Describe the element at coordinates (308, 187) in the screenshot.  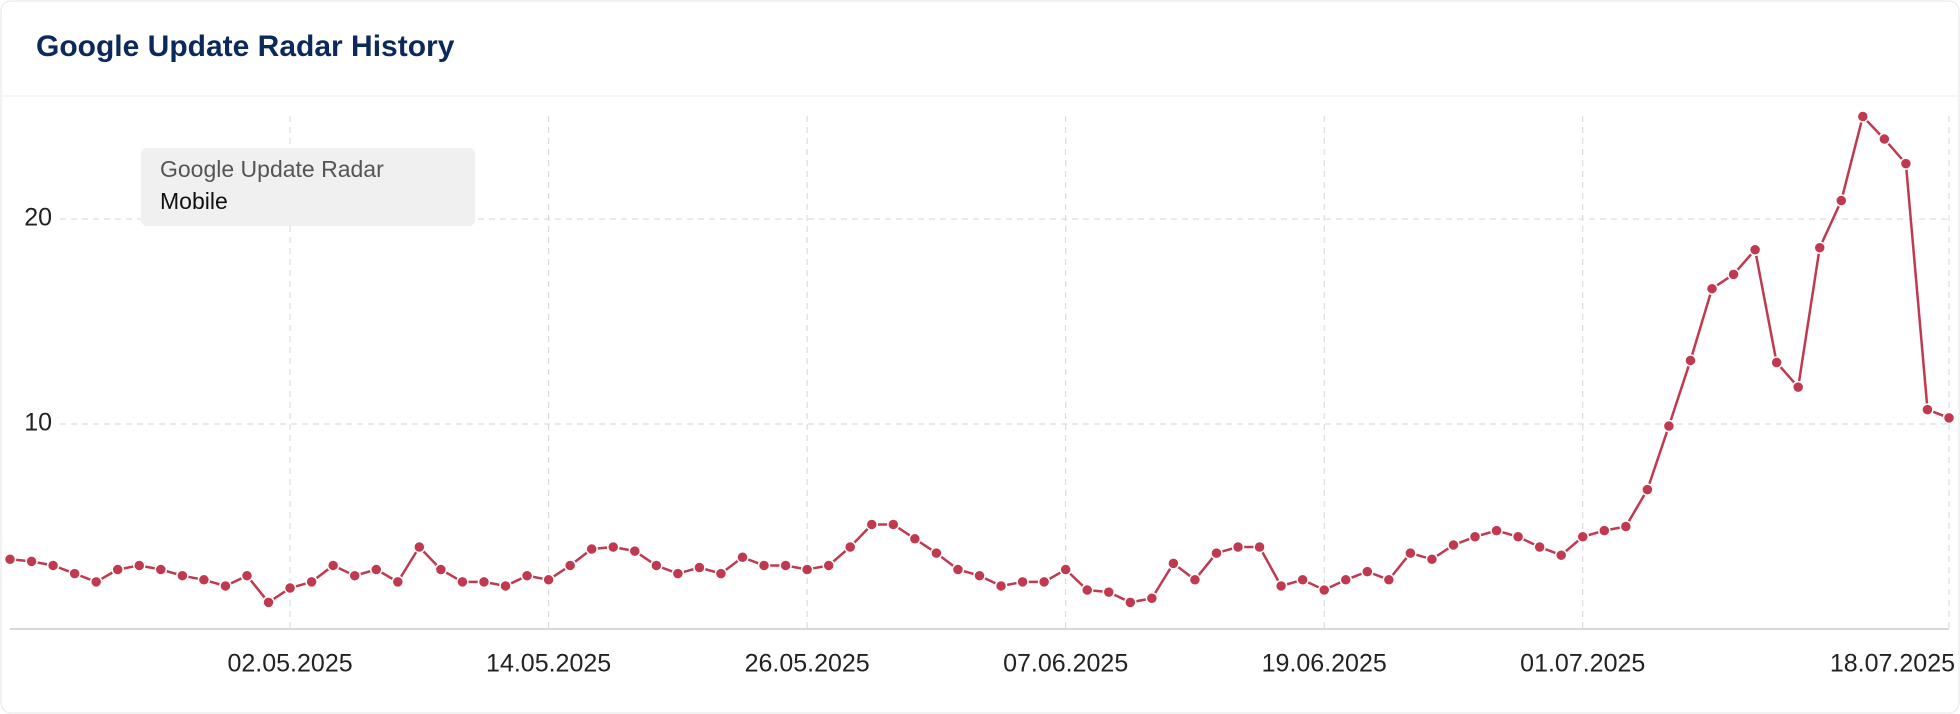
I see `legend-box` at that location.